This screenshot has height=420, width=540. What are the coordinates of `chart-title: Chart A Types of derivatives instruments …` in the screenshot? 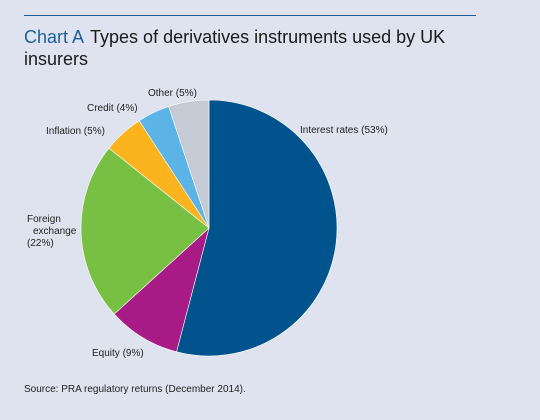 It's located at (259, 48).